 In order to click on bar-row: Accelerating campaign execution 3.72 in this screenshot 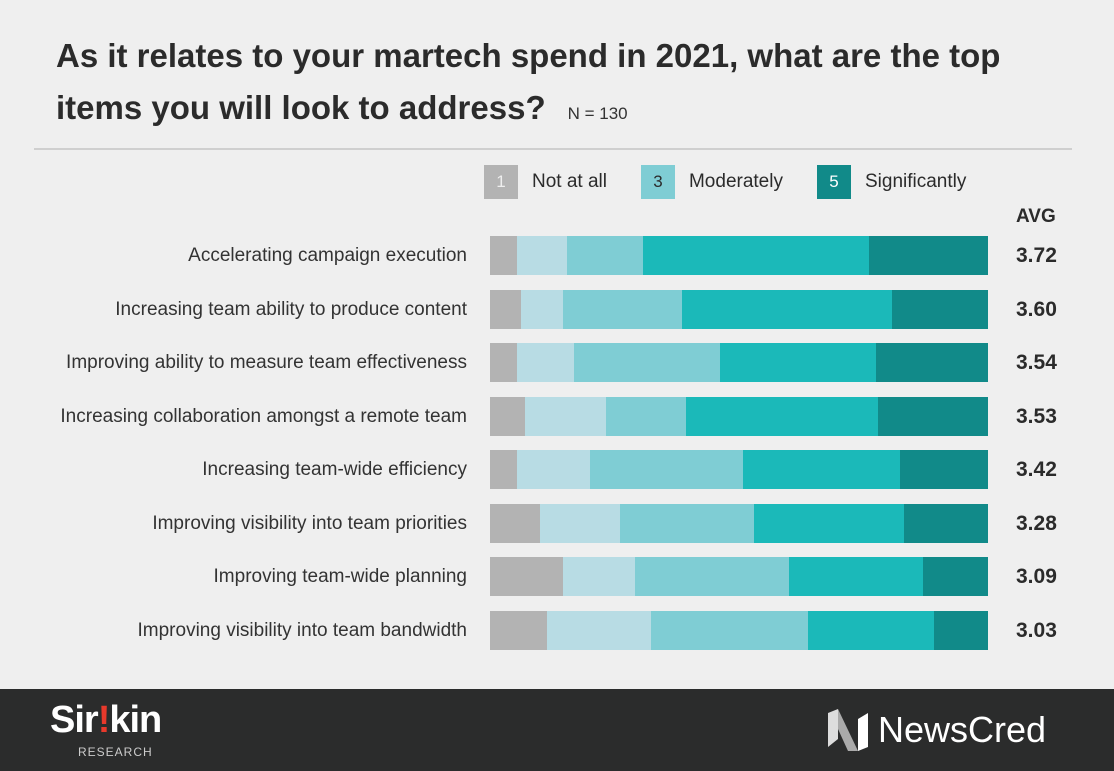, I will do `click(557, 255)`.